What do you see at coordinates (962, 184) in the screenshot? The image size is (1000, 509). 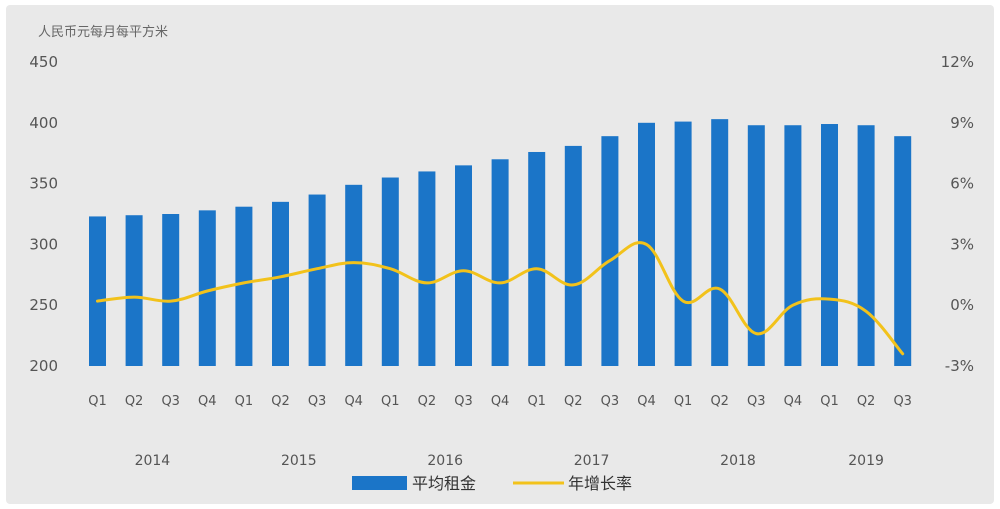 I see `right-axis-tick-label: 6%` at bounding box center [962, 184].